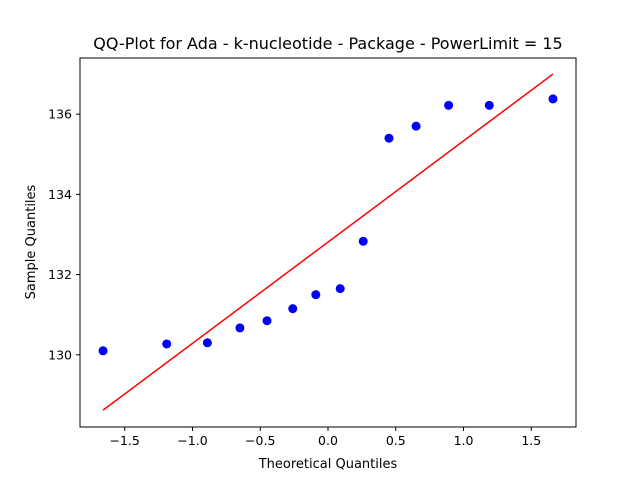 This screenshot has width=640, height=480. What do you see at coordinates (464, 440) in the screenshot?
I see `x-tick-label: 1.0` at bounding box center [464, 440].